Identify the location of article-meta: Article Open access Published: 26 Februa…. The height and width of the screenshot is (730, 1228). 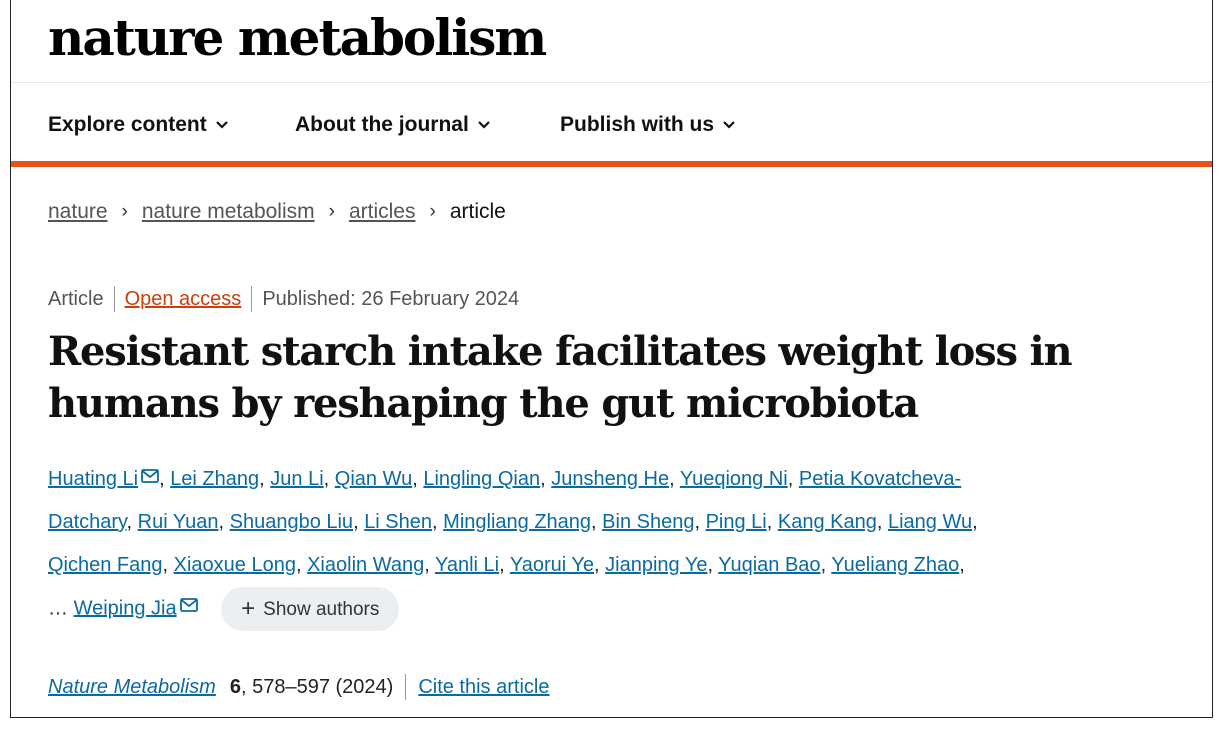
(283, 299).